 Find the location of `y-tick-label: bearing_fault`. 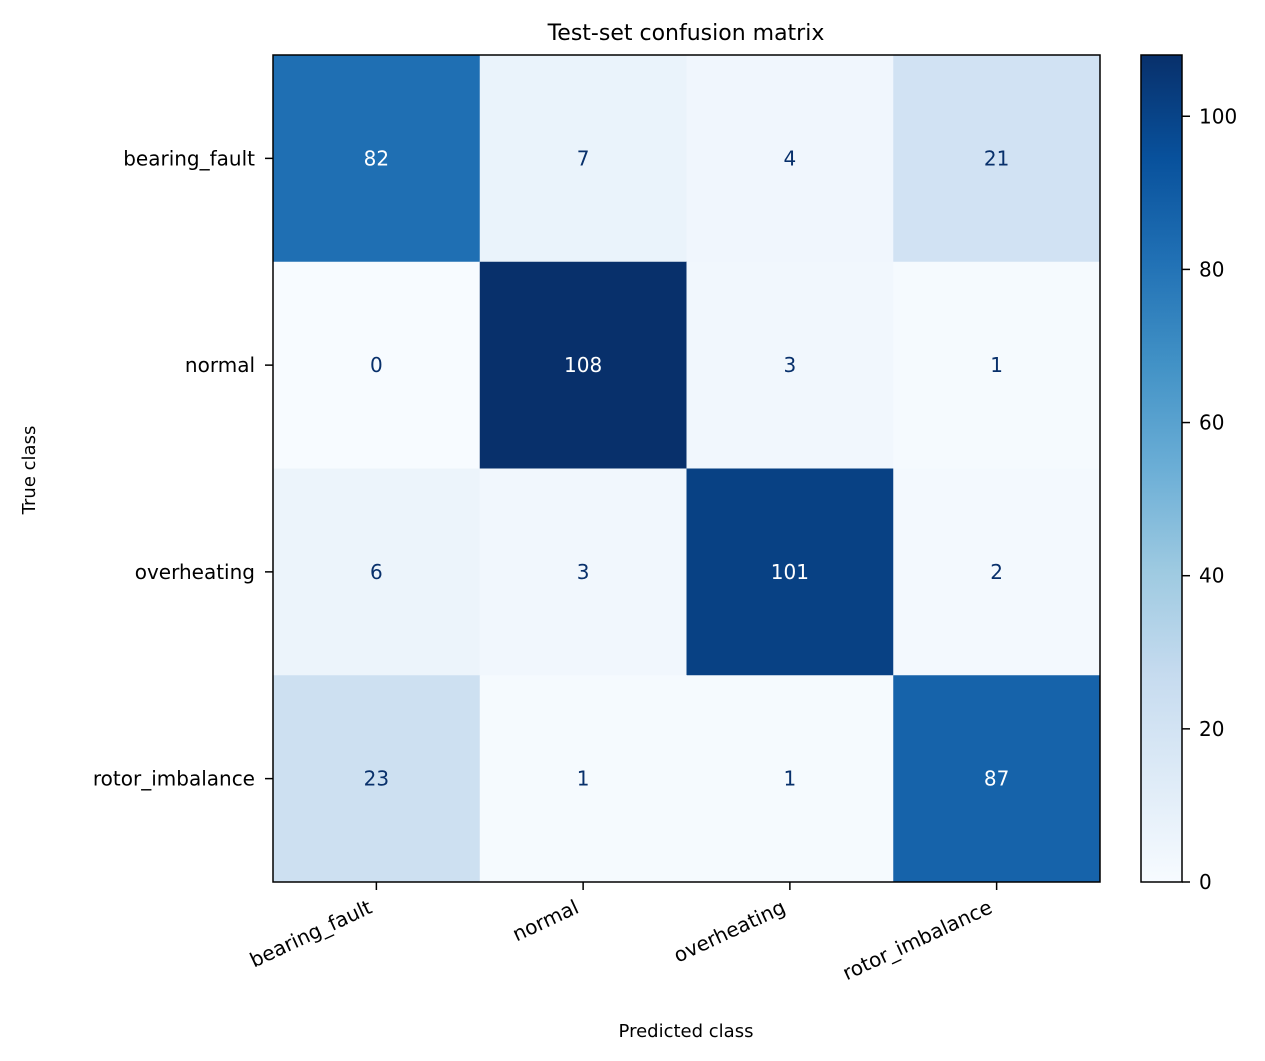

y-tick-label: bearing_fault is located at coordinates (189, 158).